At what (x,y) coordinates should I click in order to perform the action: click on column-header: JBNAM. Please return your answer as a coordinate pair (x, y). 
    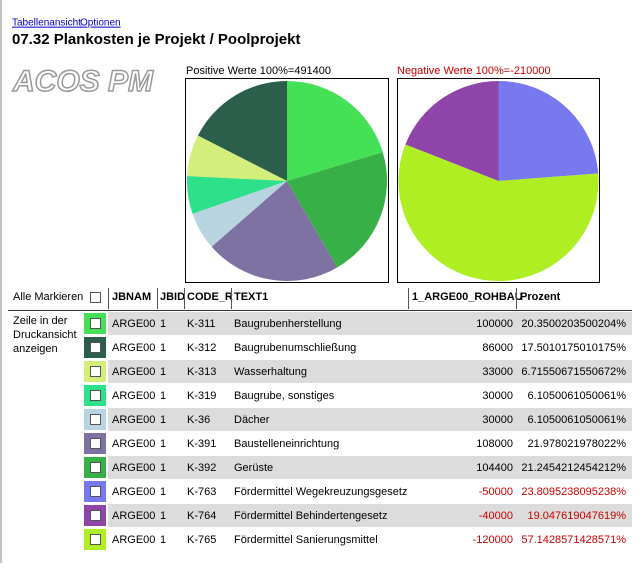
    Looking at the image, I should click on (131, 297).